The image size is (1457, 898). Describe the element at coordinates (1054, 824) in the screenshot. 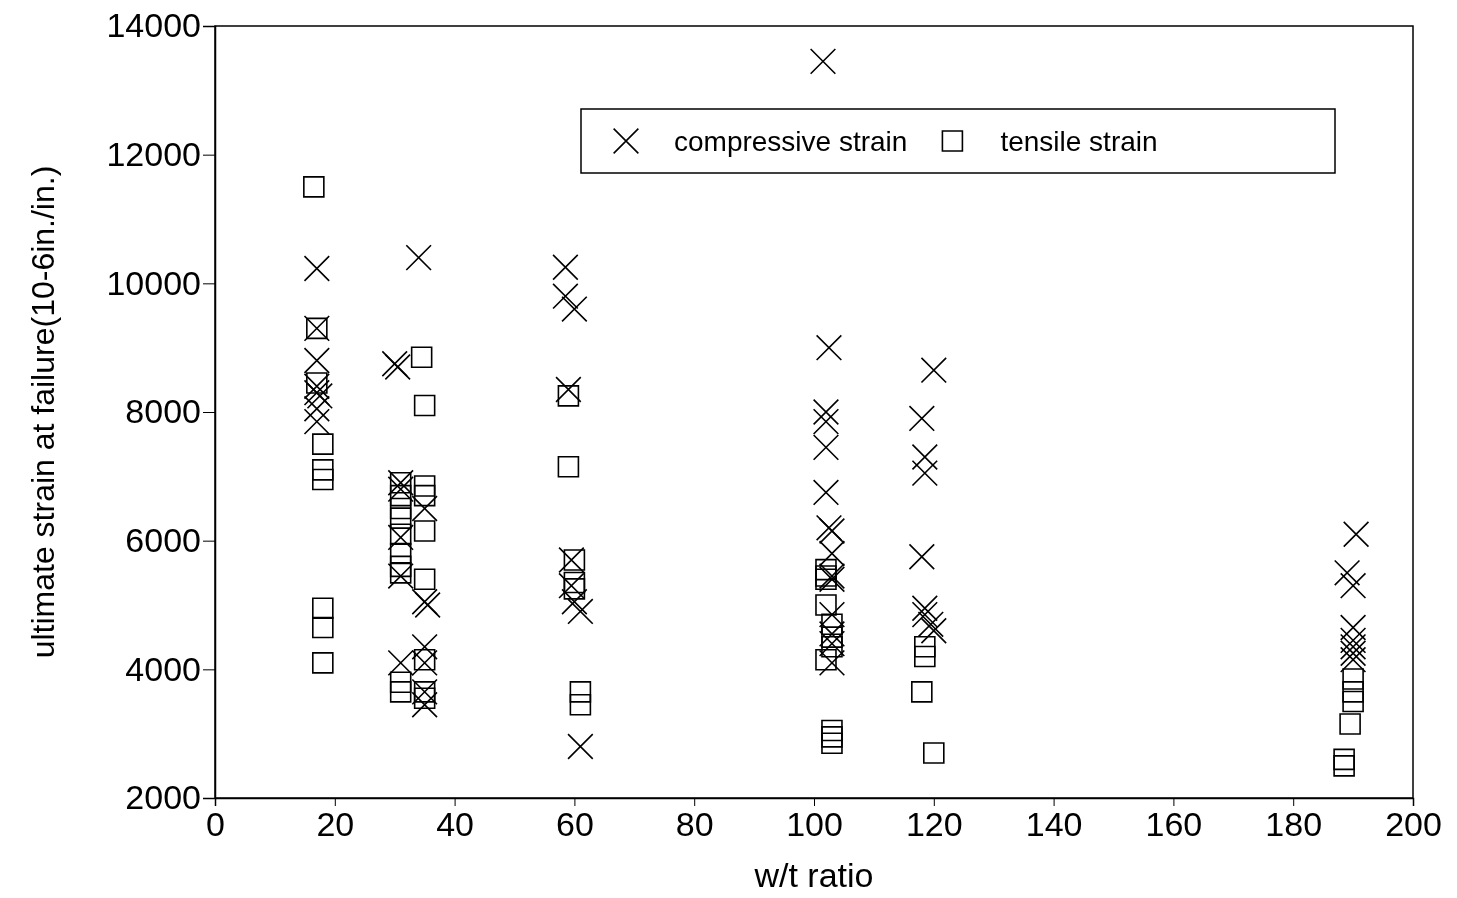

I see `x-tick-label: 140` at that location.